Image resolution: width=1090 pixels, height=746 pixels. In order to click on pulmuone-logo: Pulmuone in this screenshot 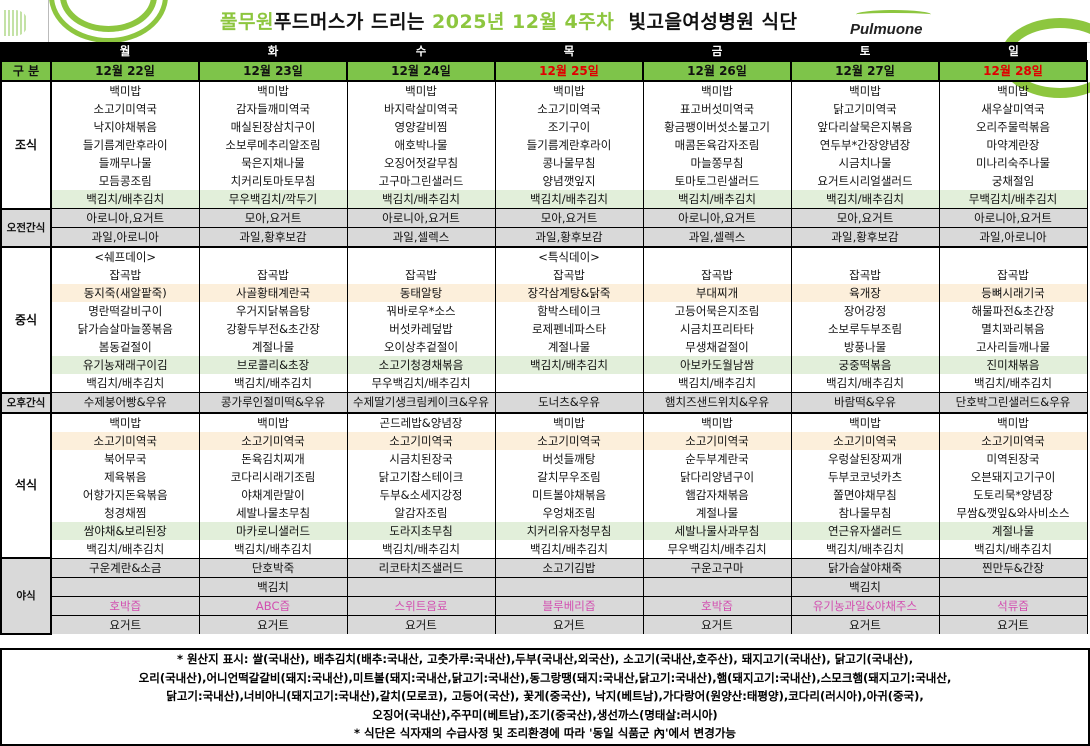, I will do `click(890, 24)`.